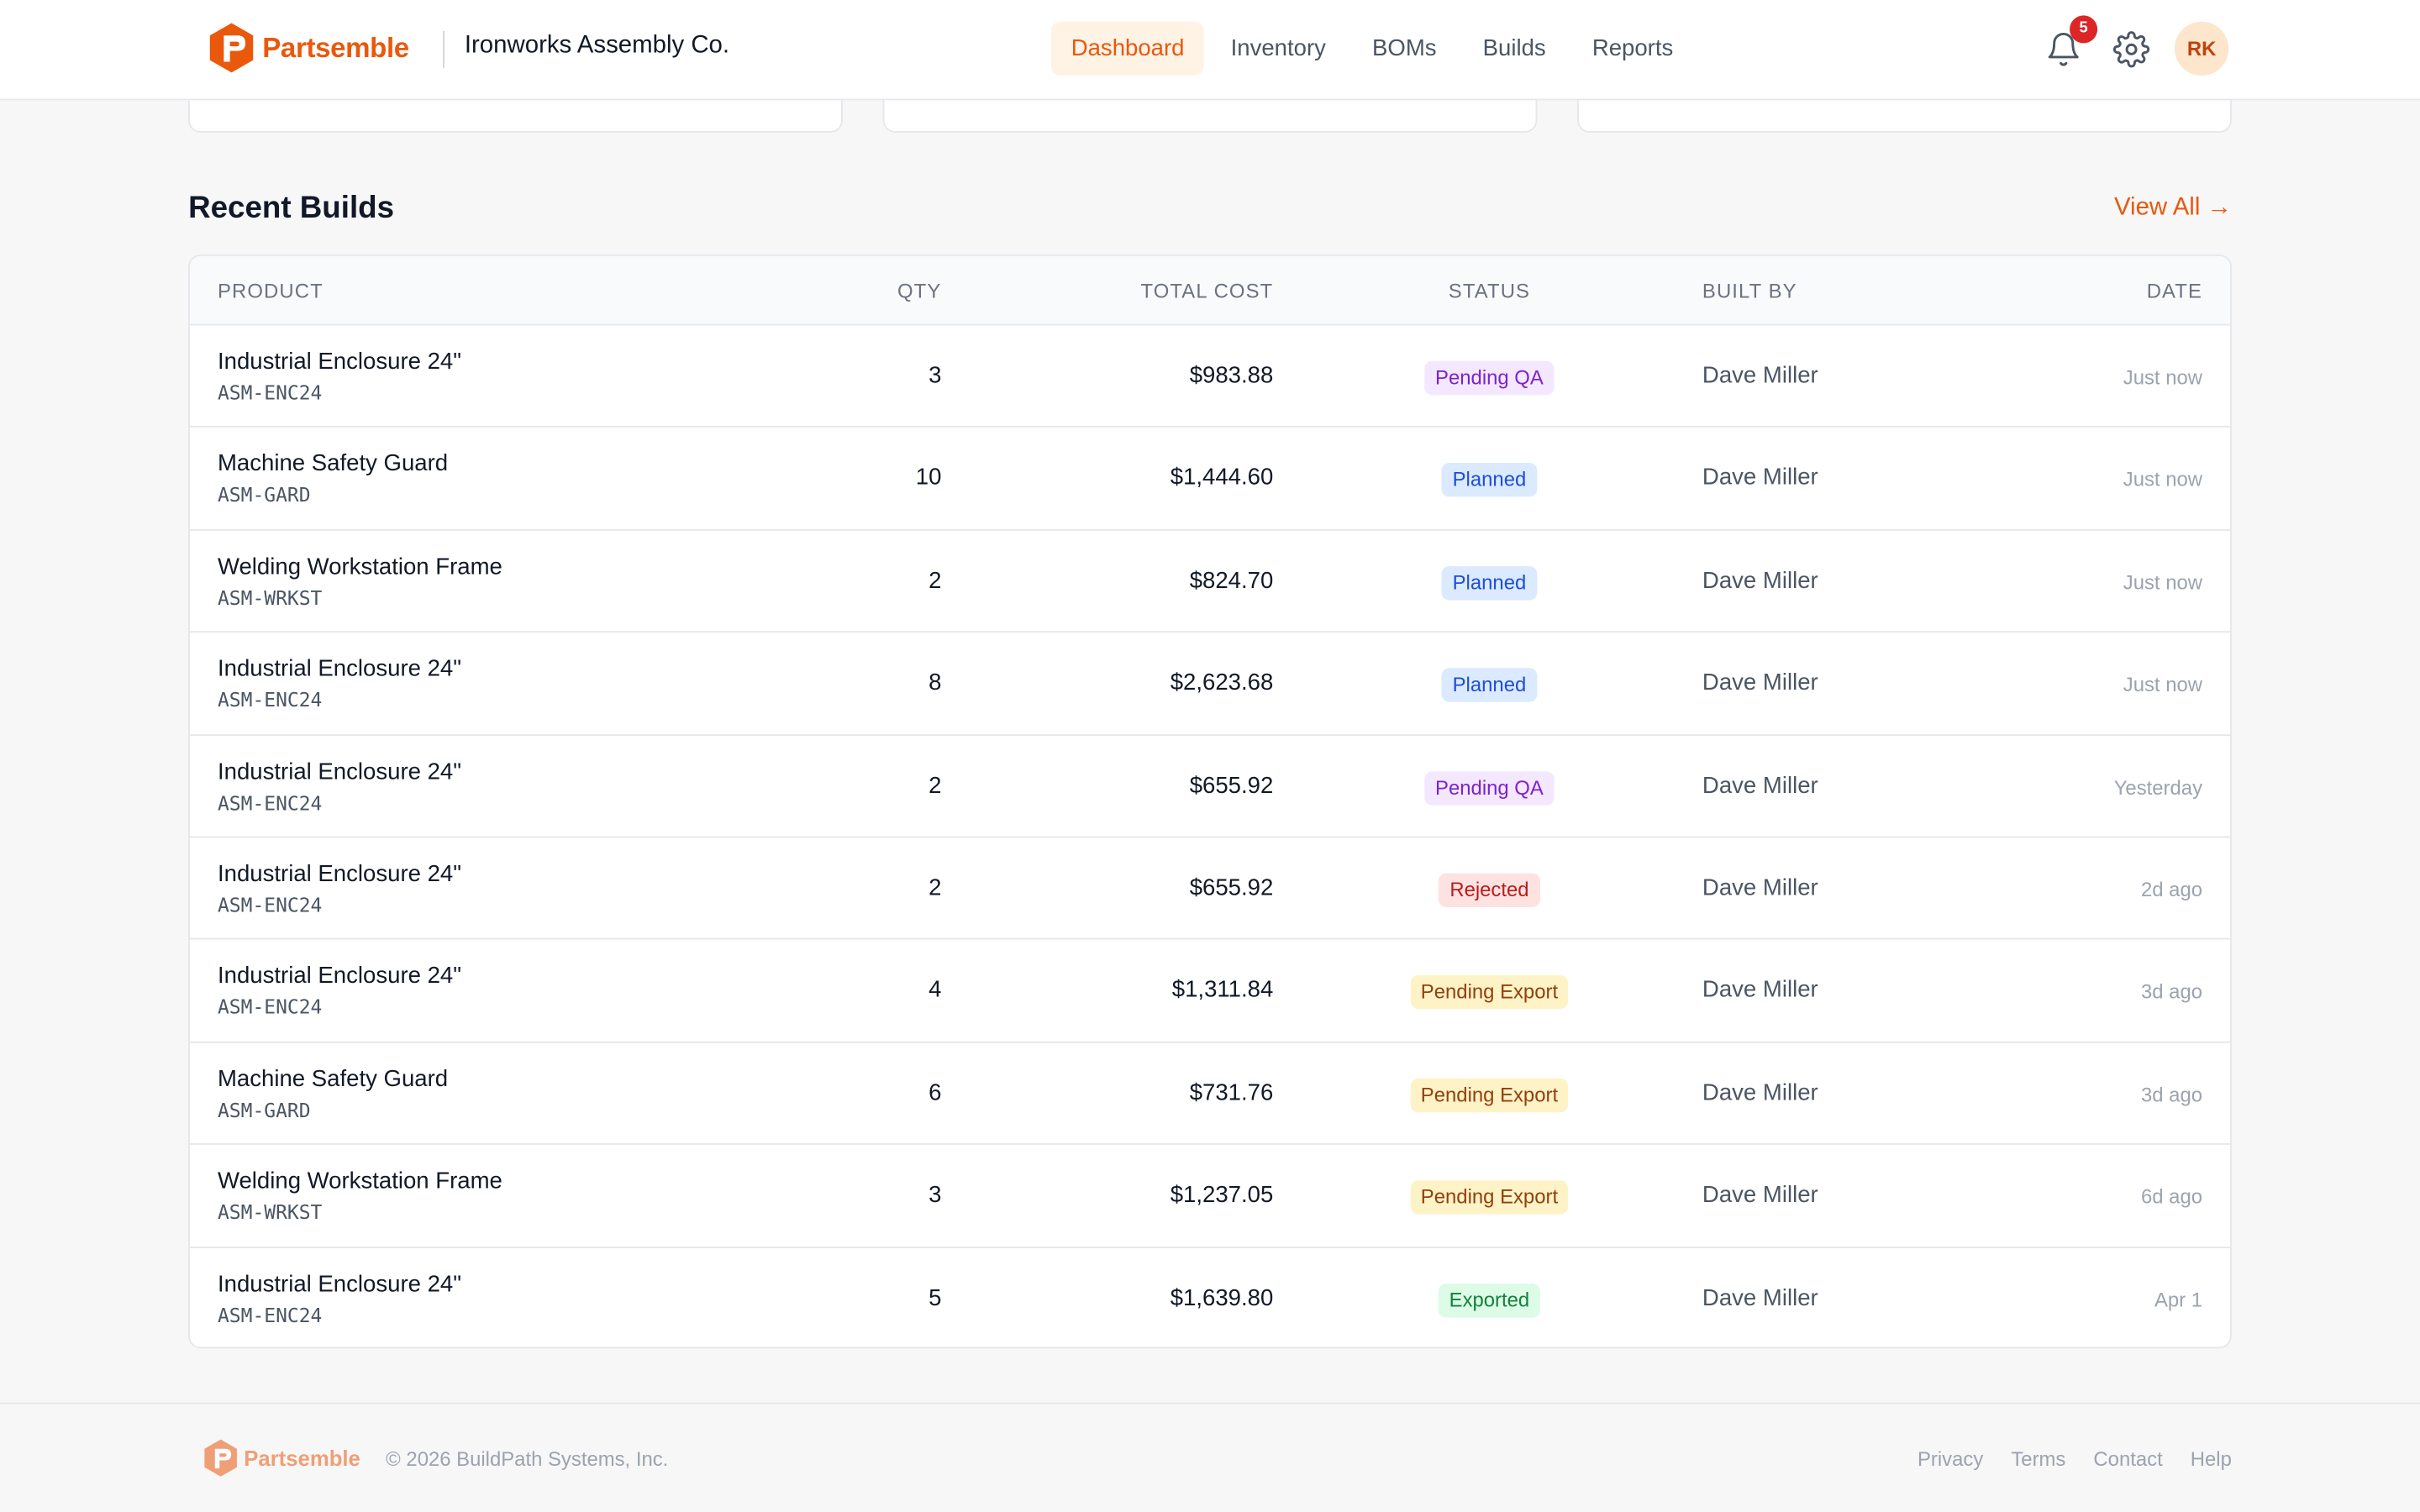 The width and height of the screenshot is (2420, 1512). I want to click on status-cell: Planned, so click(1489, 480).